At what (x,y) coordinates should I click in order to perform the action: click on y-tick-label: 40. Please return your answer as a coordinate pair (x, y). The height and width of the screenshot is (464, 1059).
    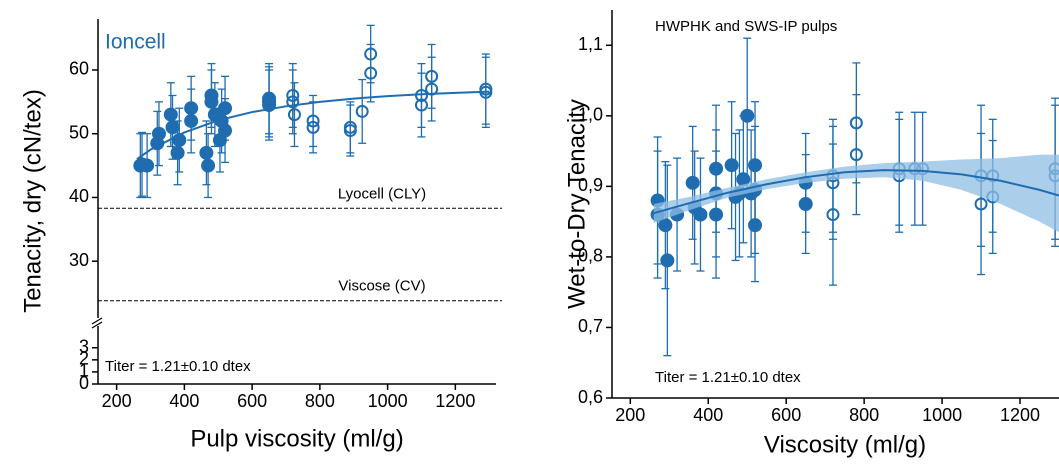
    Looking at the image, I should click on (79, 196).